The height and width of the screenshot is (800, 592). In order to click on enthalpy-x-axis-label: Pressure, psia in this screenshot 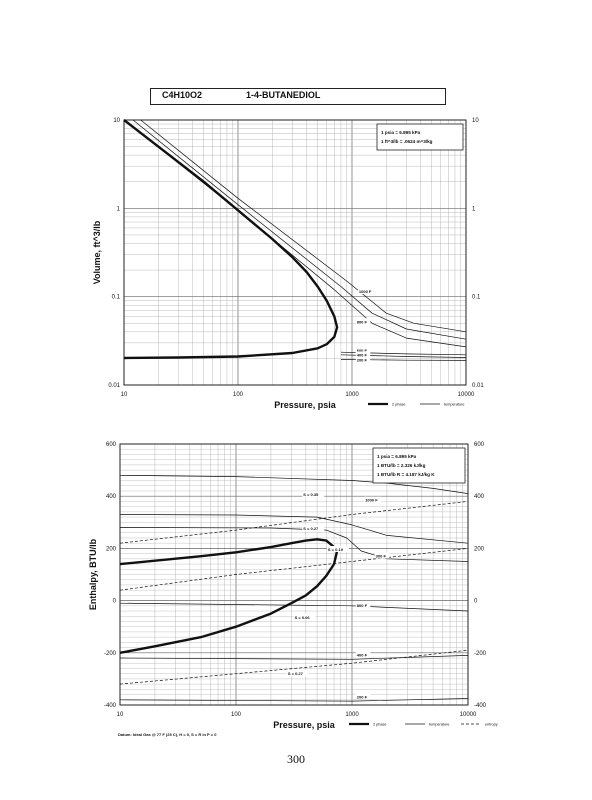, I will do `click(304, 725)`.